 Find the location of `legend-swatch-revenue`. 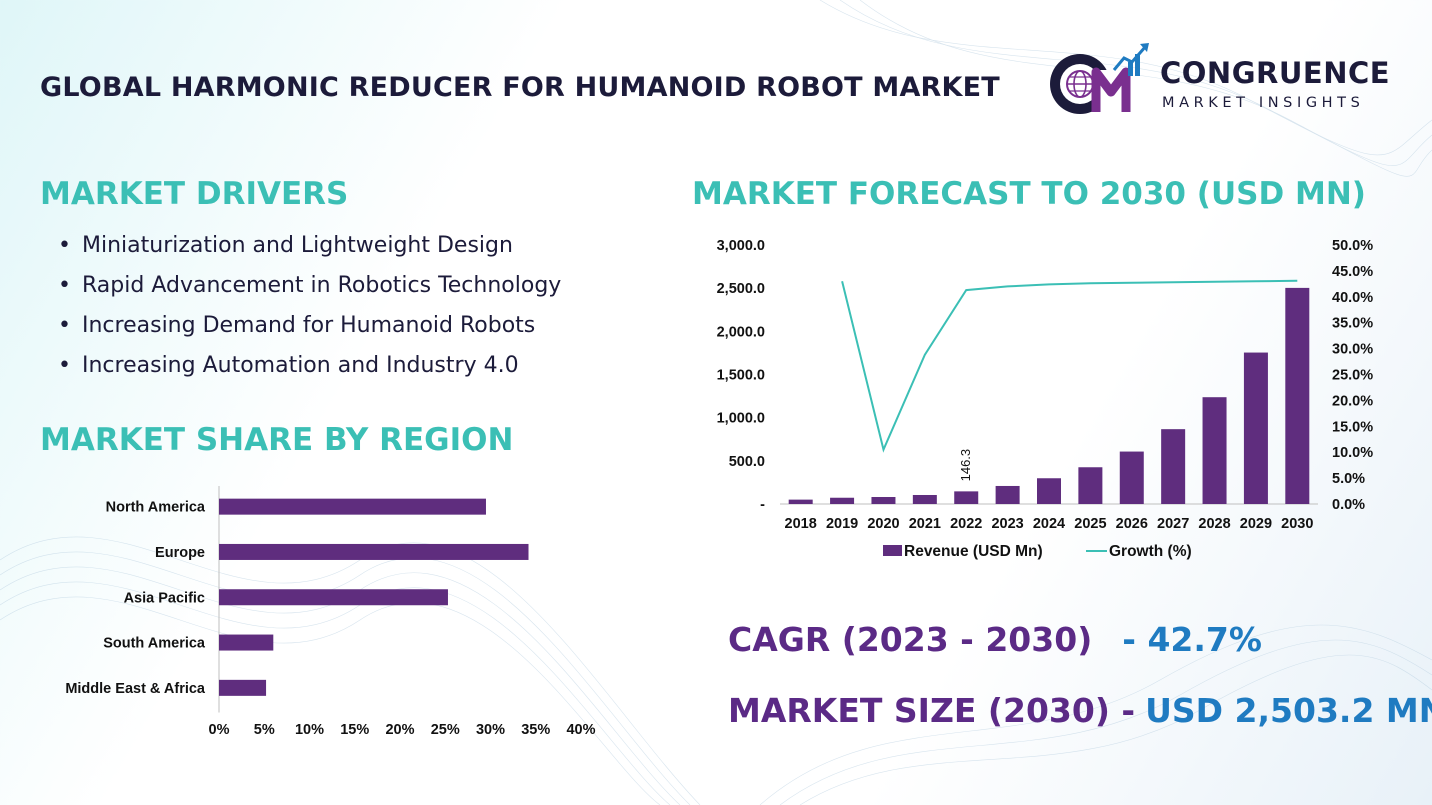

legend-swatch-revenue is located at coordinates (892, 550).